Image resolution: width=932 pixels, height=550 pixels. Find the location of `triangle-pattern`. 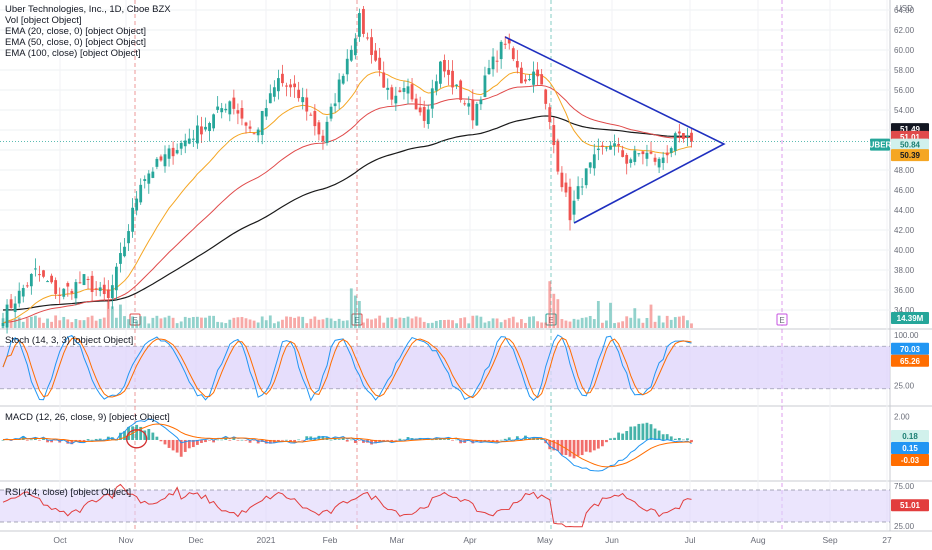

triangle-pattern is located at coordinates (615, 130).